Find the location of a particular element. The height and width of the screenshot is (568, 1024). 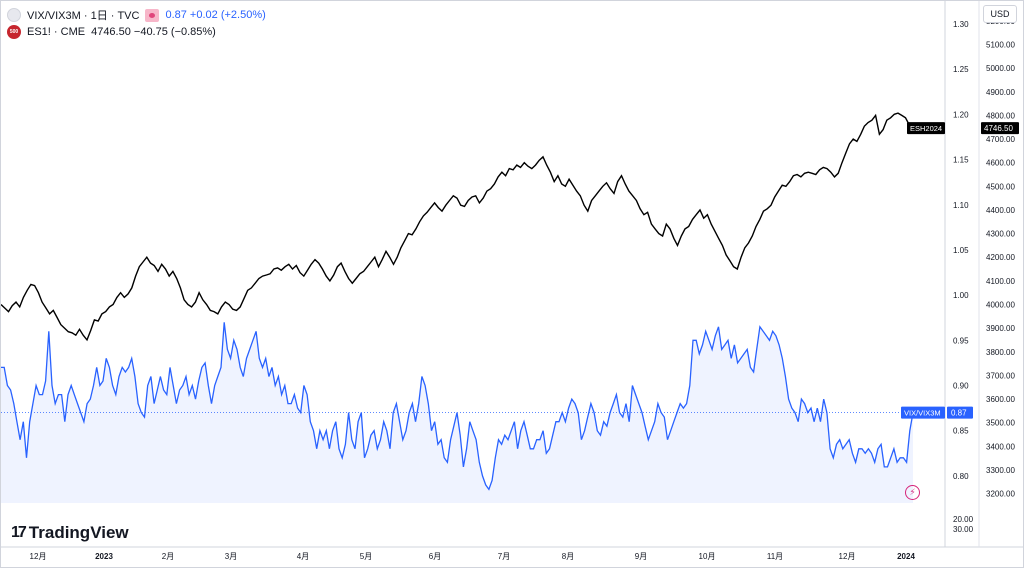

eye-icon is located at coordinates (152, 15).